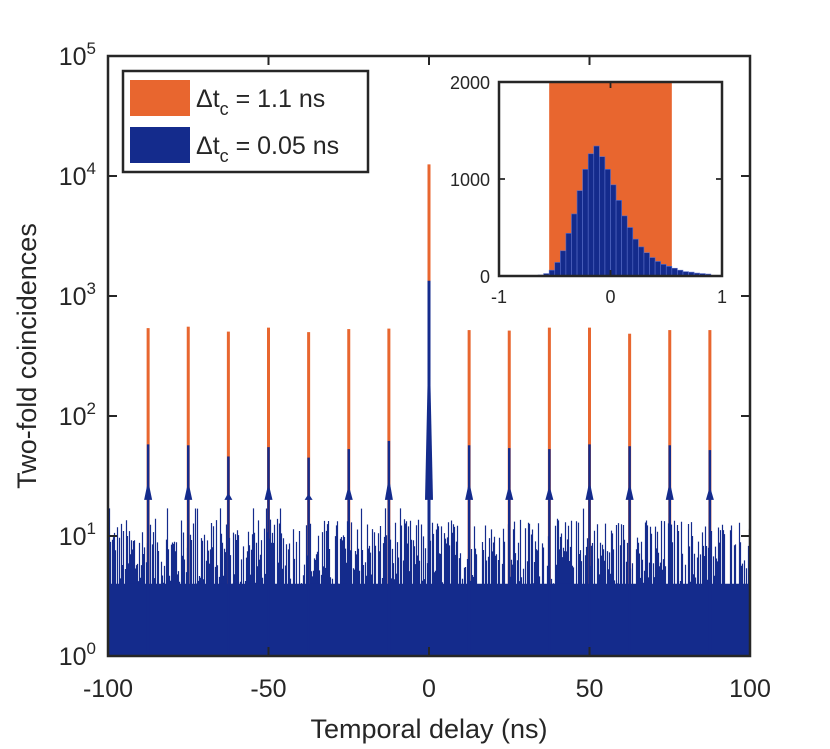  What do you see at coordinates (267, 149) in the screenshot?
I see `legend-entry-blue: Δtc = 0.05 ns` at bounding box center [267, 149].